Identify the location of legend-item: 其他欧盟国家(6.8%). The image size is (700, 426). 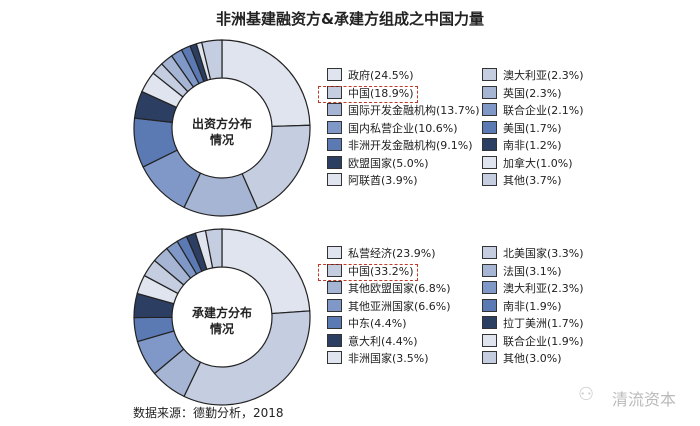
(389, 289).